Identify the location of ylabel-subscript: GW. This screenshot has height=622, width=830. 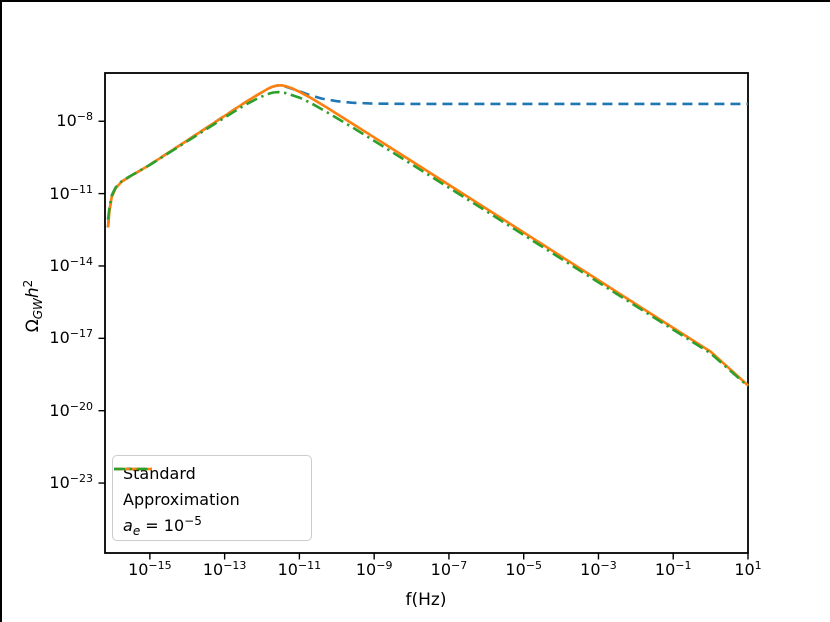
(38, 309).